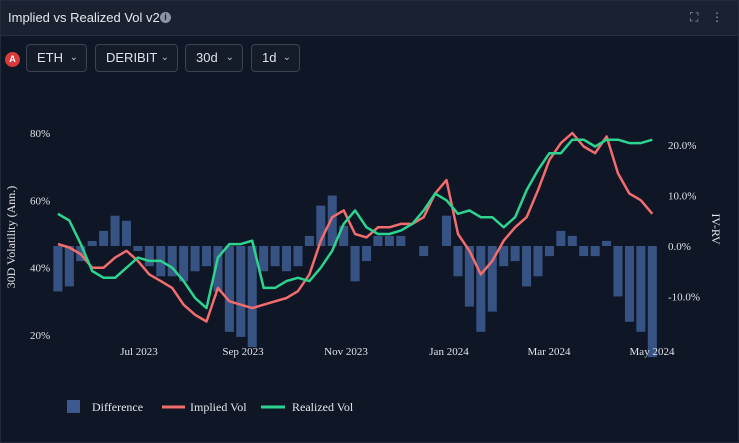  Describe the element at coordinates (218, 407) in the screenshot. I see `legend-label: Implied Vol` at that location.